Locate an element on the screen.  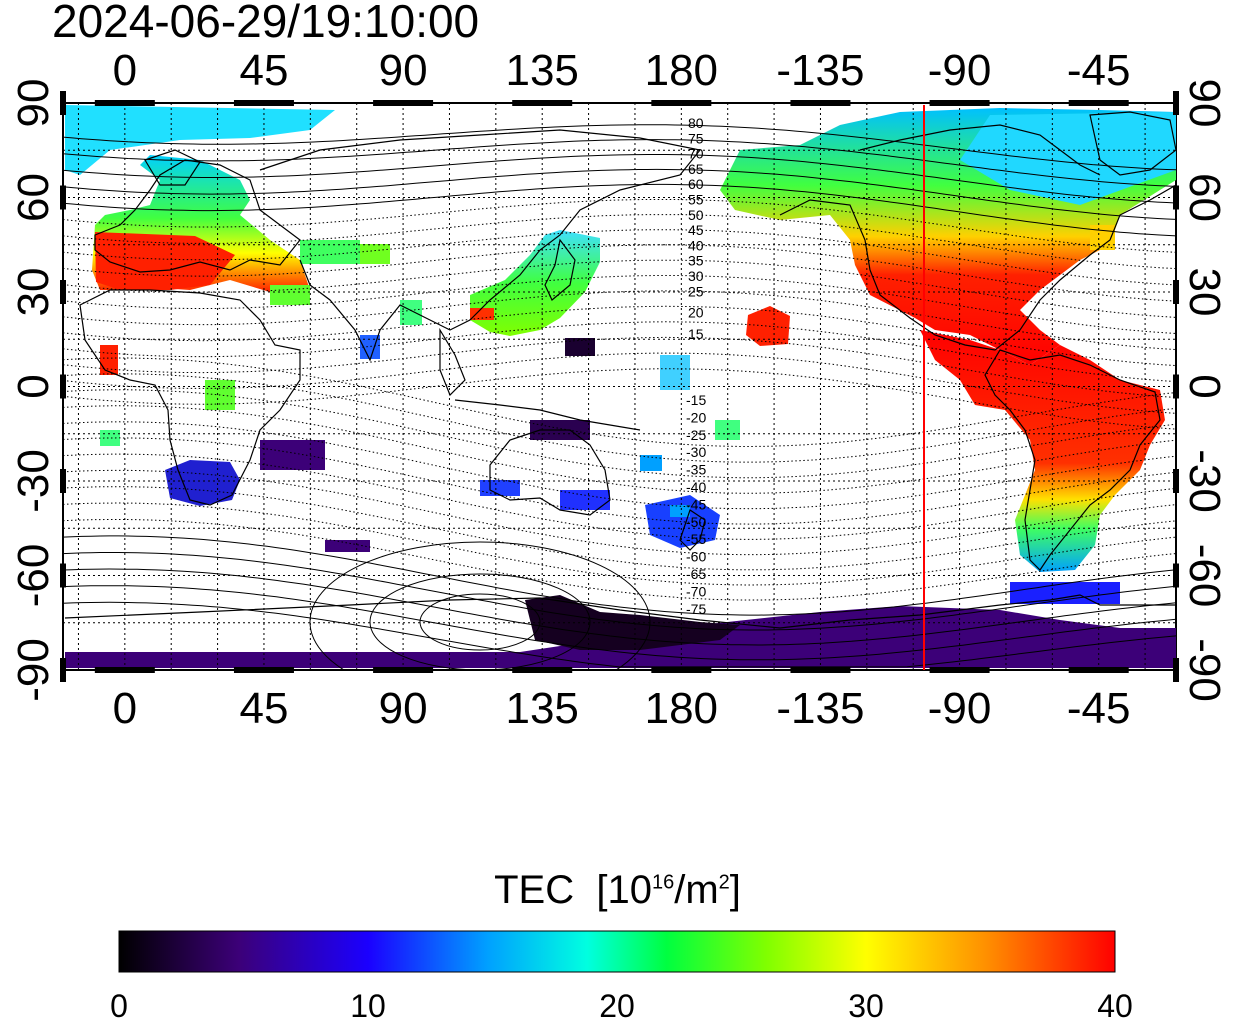
left-axis-tick-label: -60 is located at coordinates (33, 576).